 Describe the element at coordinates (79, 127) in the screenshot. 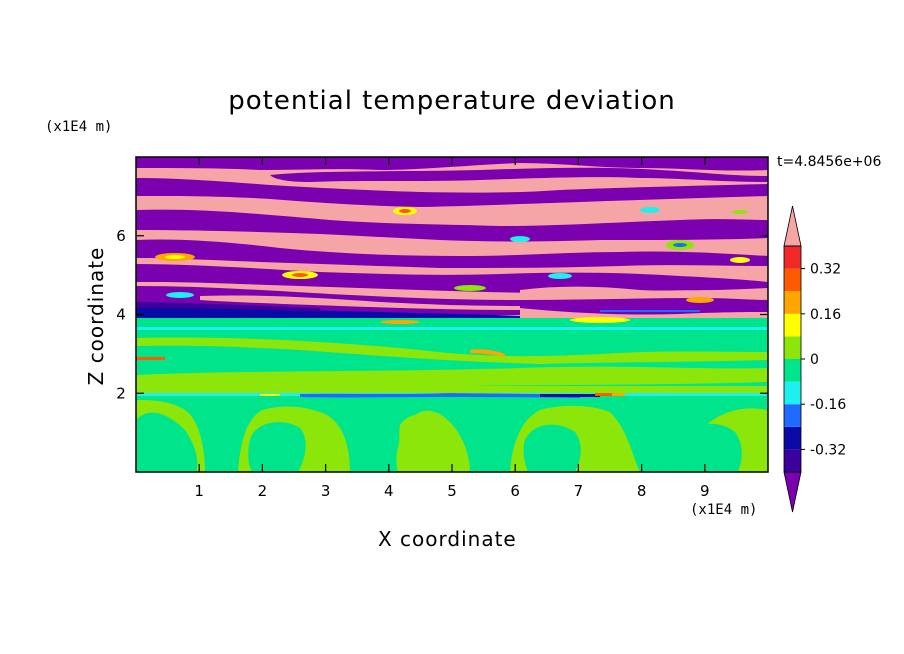

I see `y-unit-label: (x1E4 m)` at that location.